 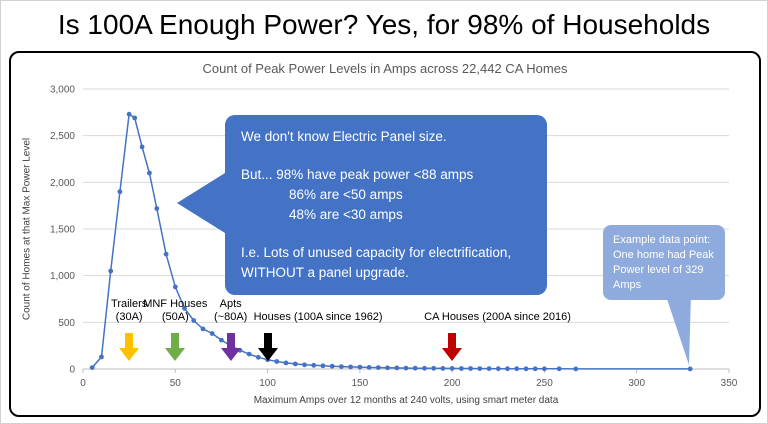 What do you see at coordinates (267, 383) in the screenshot?
I see `svg-text: 100` at bounding box center [267, 383].